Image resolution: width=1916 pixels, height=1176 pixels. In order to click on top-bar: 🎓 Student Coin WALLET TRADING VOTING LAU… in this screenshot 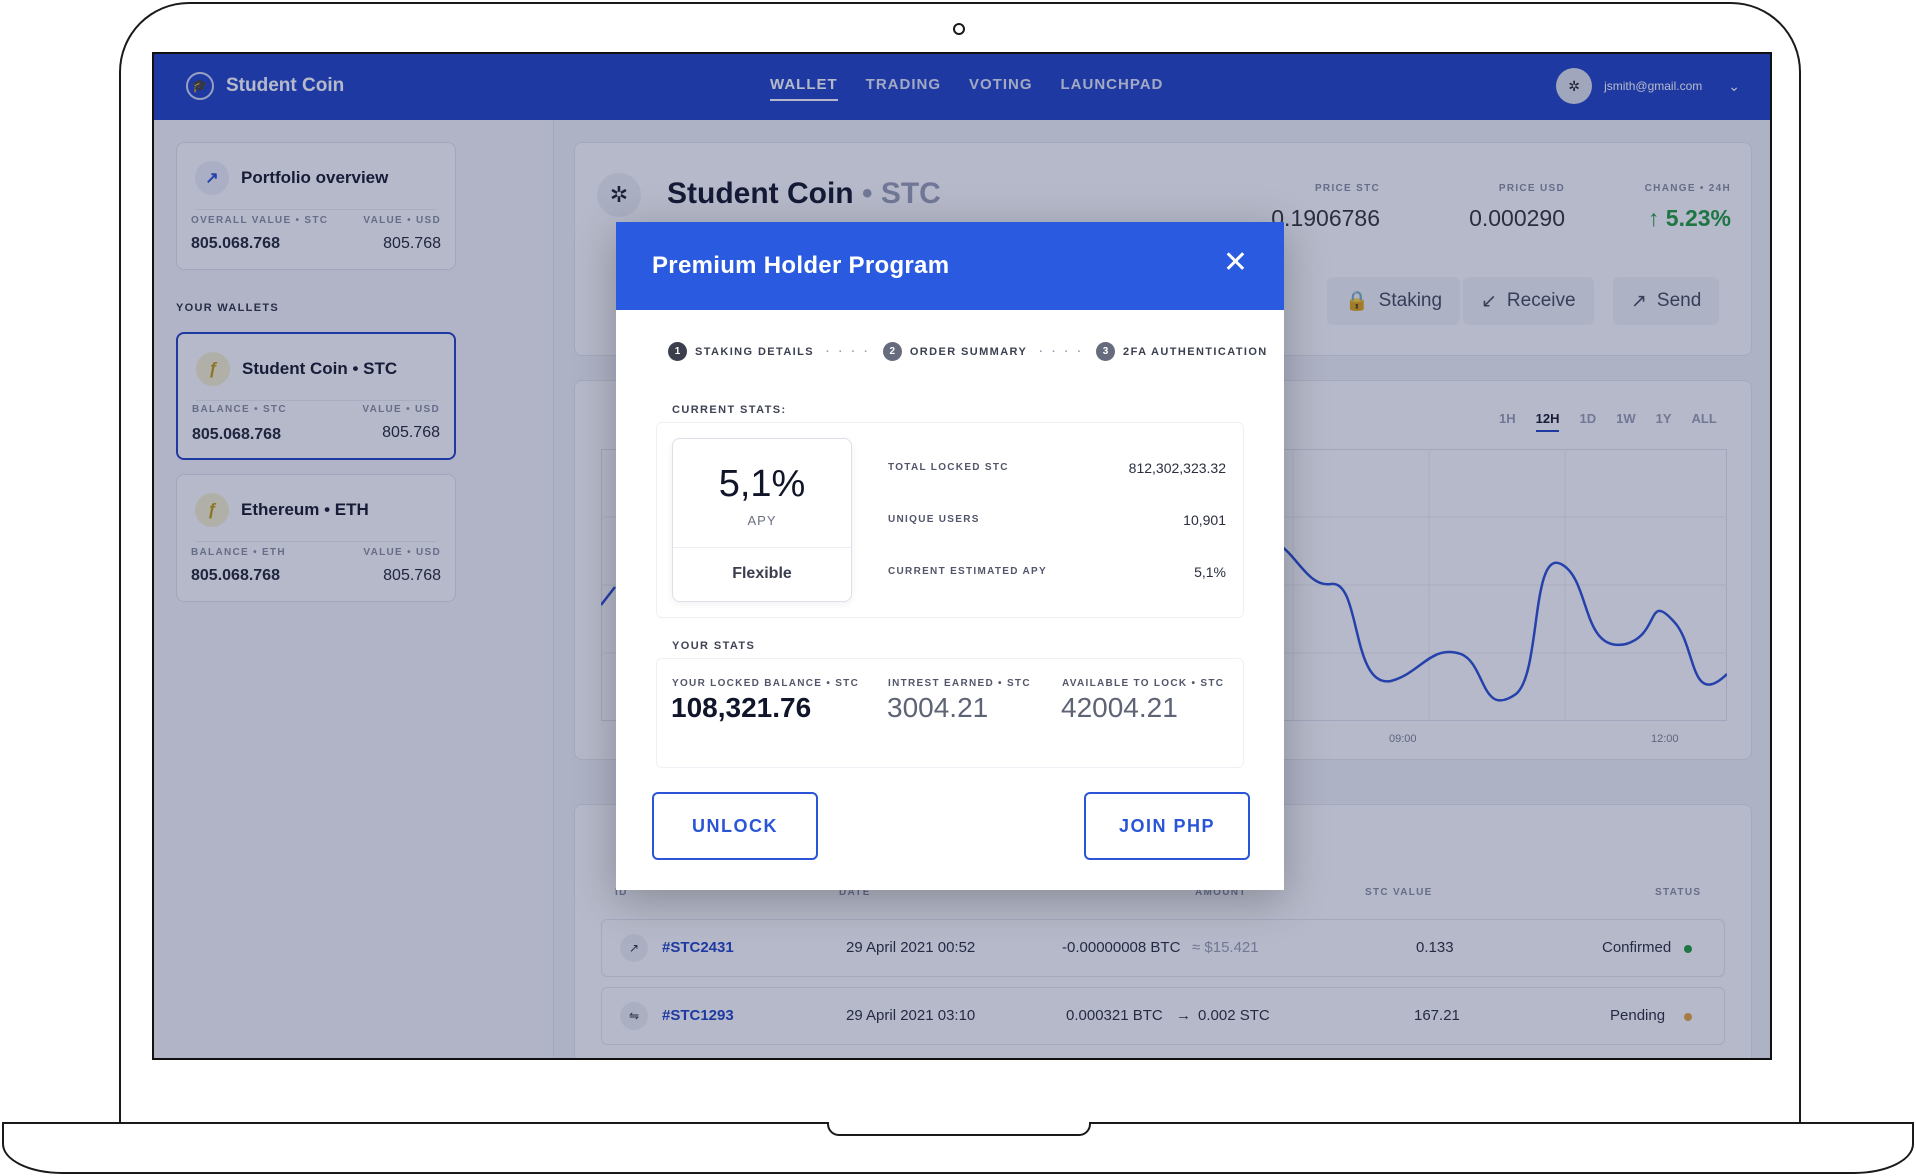, I will do `click(962, 87)`.